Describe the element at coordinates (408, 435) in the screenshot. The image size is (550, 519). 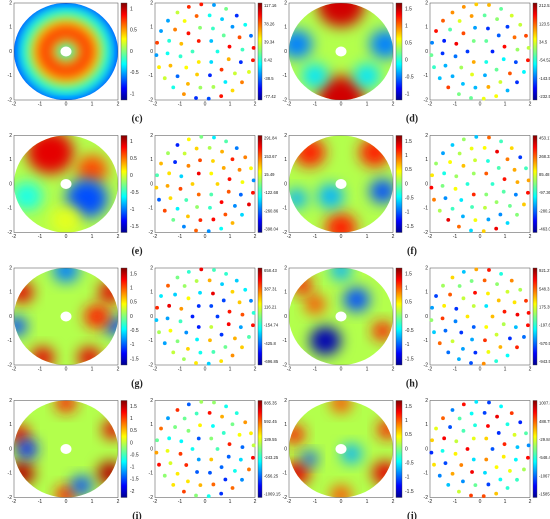
I see `colorbar-label: 0.5` at that location.